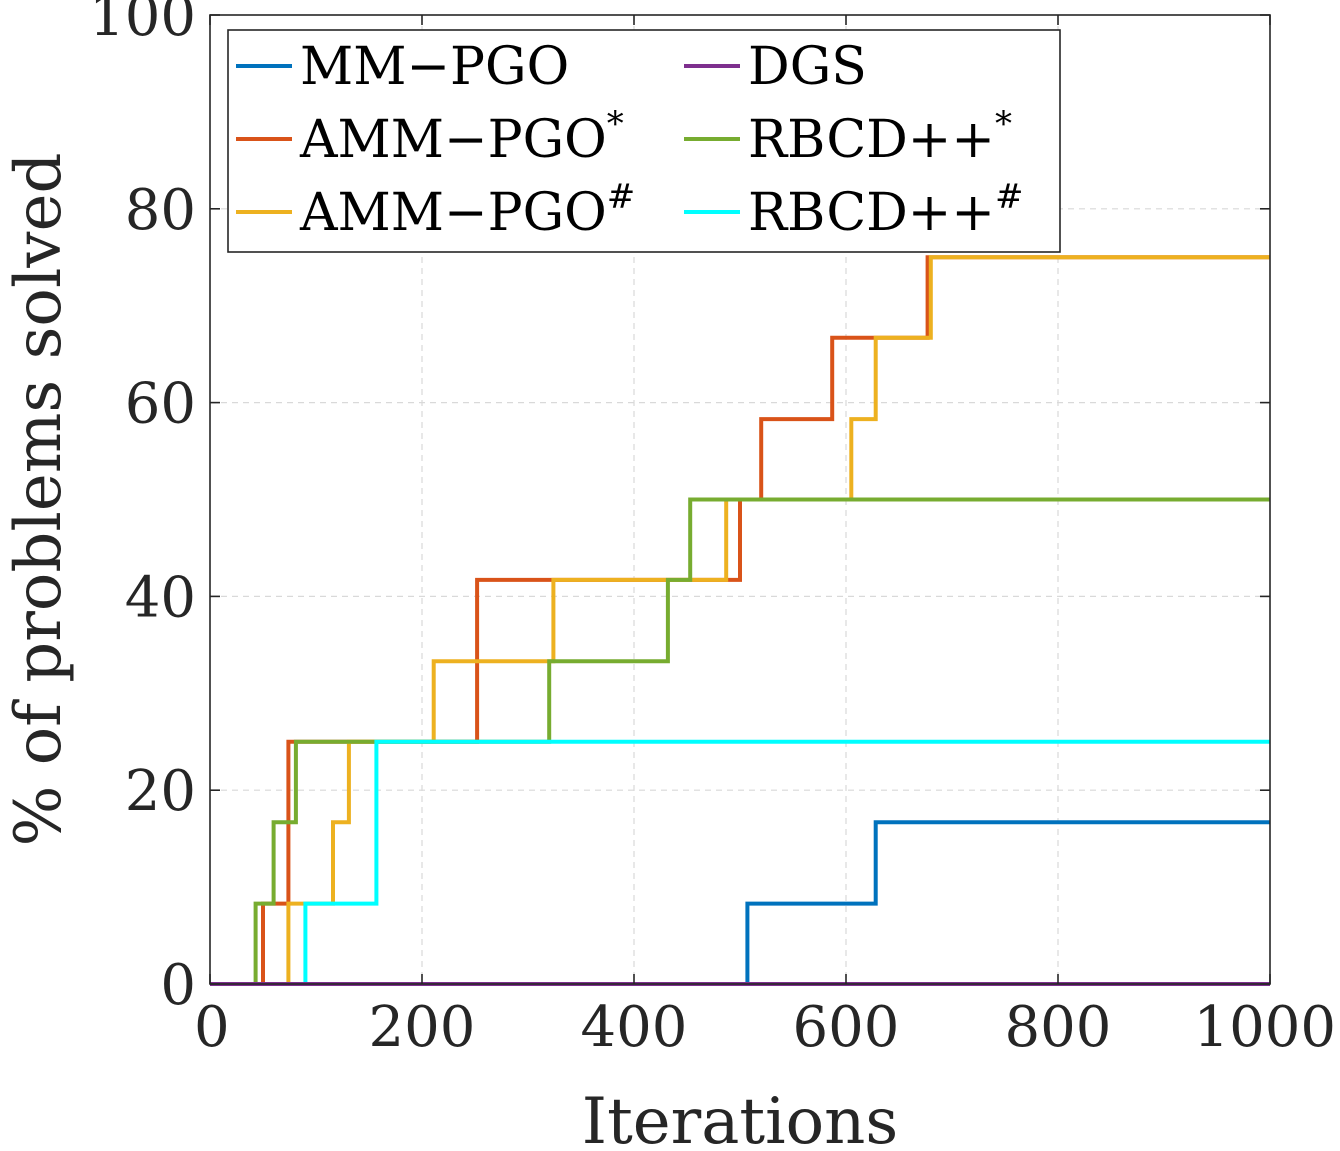  What do you see at coordinates (846, 1027) in the screenshot?
I see `x-tick-label: 600` at bounding box center [846, 1027].